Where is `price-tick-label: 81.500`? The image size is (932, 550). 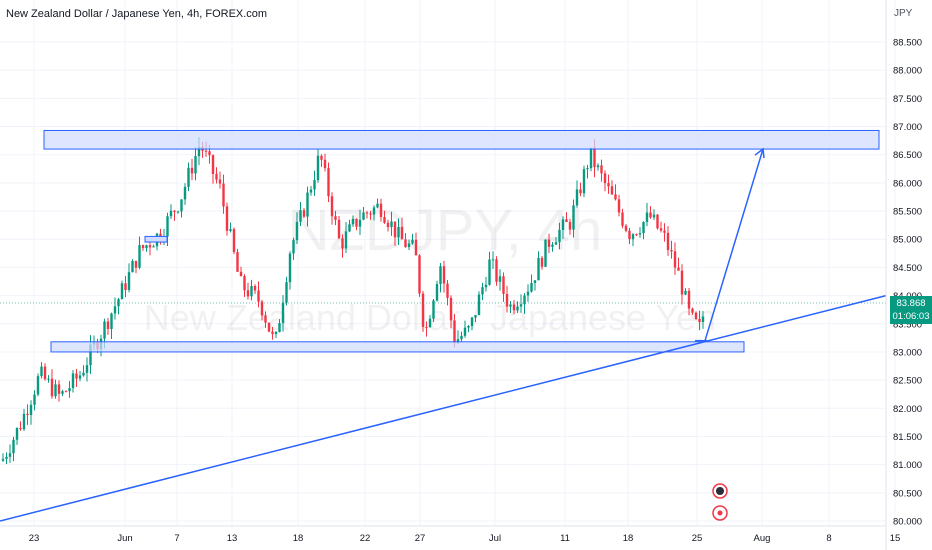
price-tick-label: 81.500 is located at coordinates (907, 437).